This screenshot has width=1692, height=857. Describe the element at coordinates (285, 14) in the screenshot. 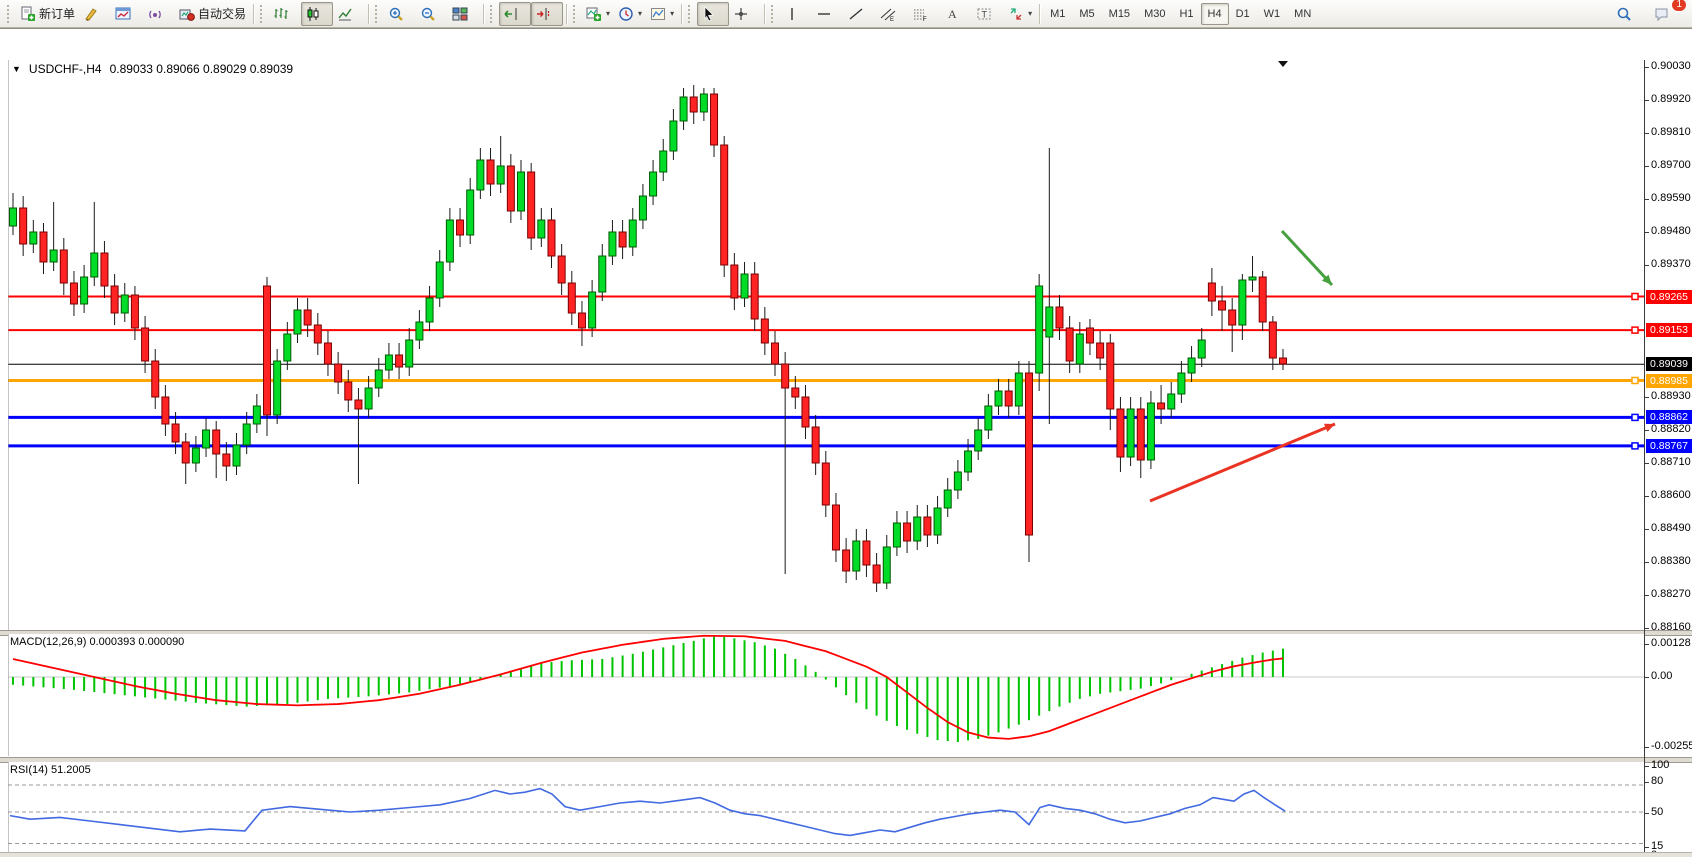

I see `bar-chart-button` at that location.